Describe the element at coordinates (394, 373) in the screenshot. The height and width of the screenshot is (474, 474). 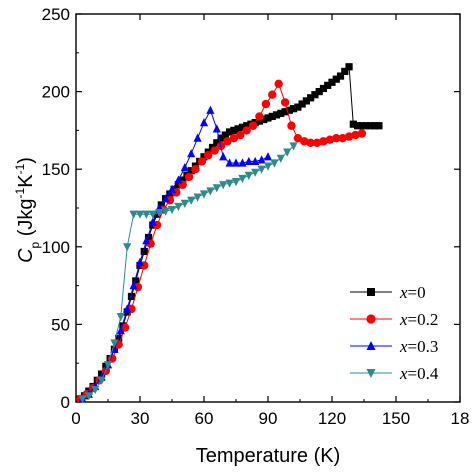
I see `legend-item: x=0.4` at that location.